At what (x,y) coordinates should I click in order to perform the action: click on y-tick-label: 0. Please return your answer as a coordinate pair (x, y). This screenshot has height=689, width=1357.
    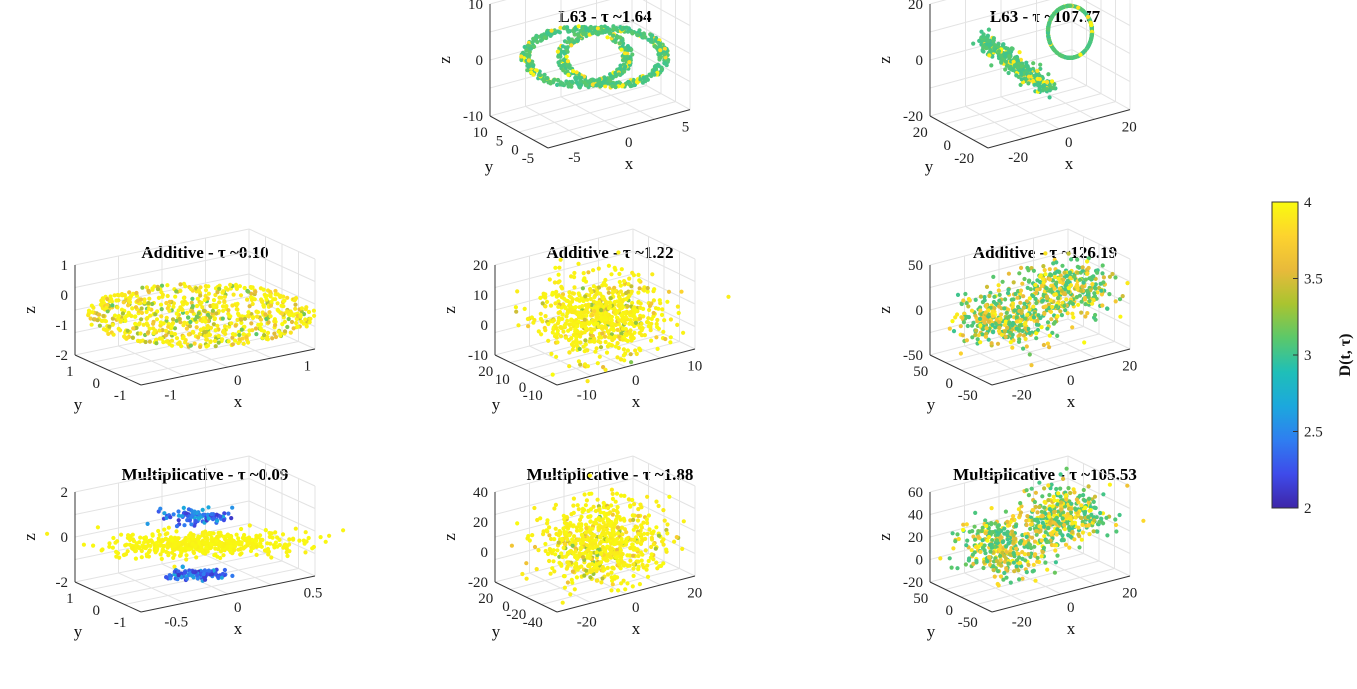
    Looking at the image, I should click on (515, 150).